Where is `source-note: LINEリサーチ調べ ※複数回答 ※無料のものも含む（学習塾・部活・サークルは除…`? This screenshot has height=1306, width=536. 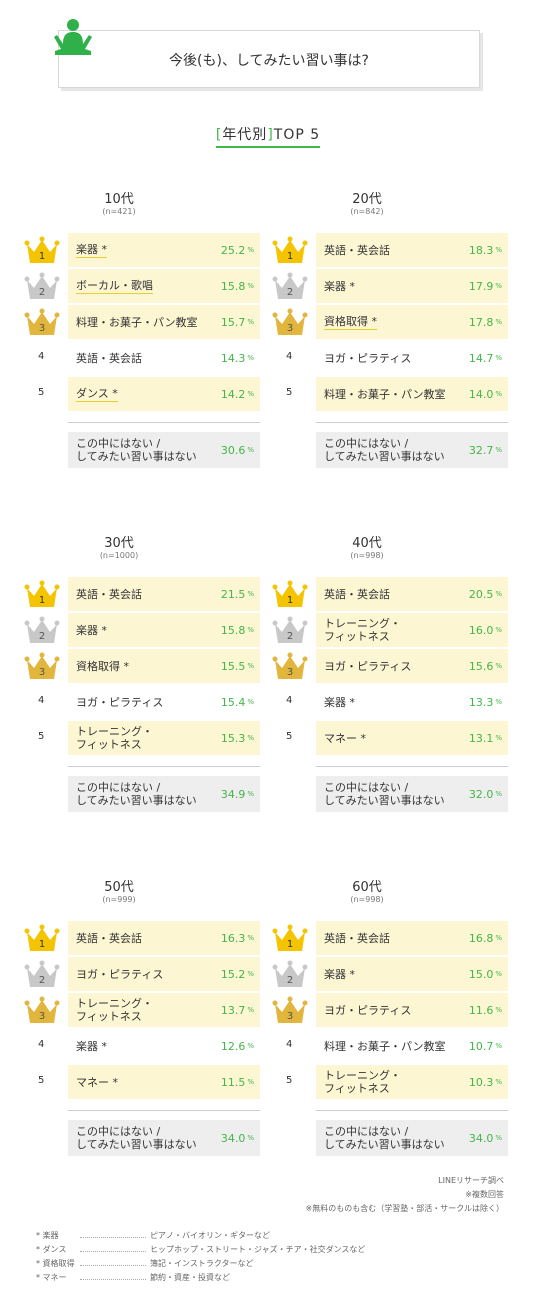
source-note: LINEリサーチ調べ ※複数回答 ※無料のものも含む（学習塾・部活・サークルは除… is located at coordinates (405, 1195).